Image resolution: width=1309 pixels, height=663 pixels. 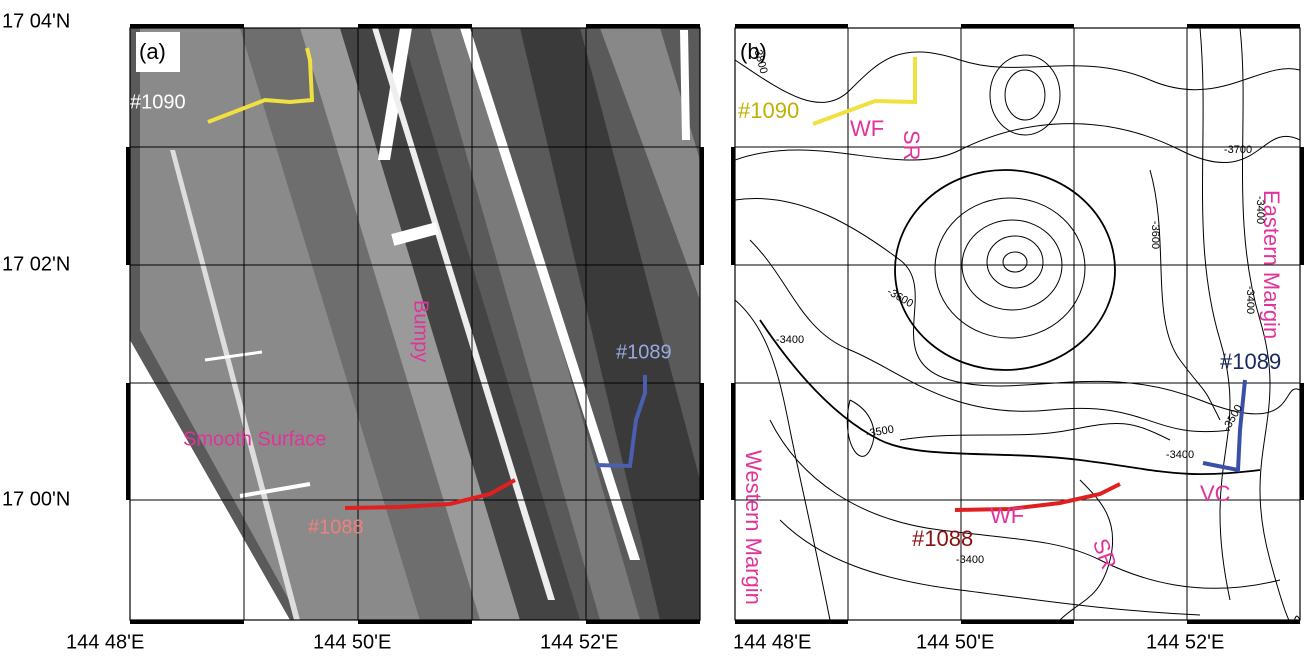 I want to click on contour-label: -3700, so click(x=1238, y=150).